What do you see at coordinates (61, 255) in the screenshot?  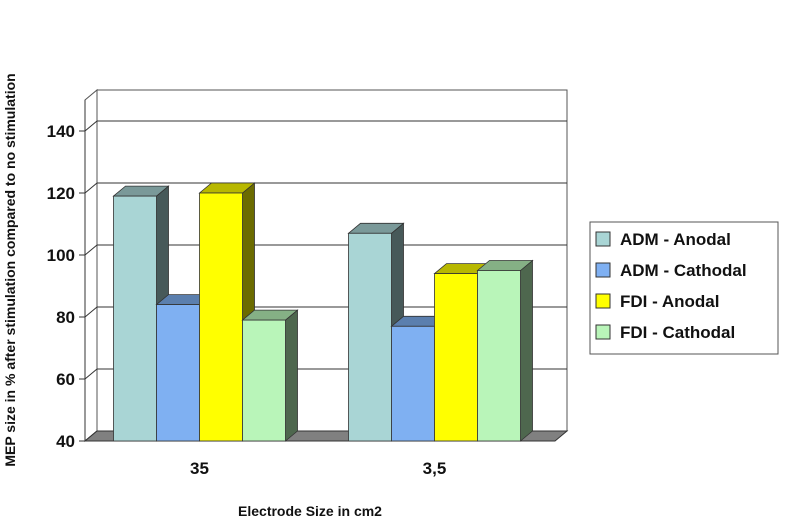 I see `y-tick-label: 100` at bounding box center [61, 255].